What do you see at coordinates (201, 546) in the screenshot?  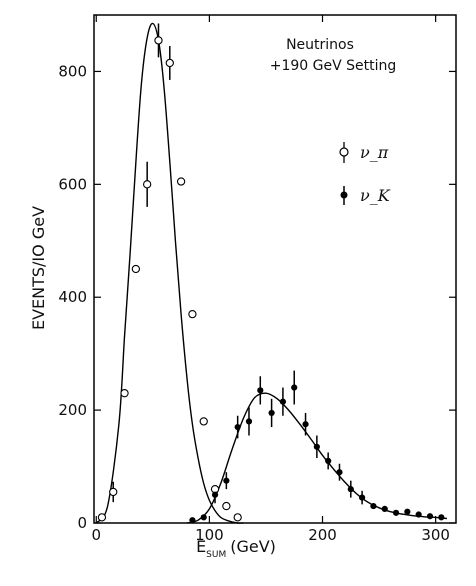 I see `x-axis-title-main: E` at bounding box center [201, 546].